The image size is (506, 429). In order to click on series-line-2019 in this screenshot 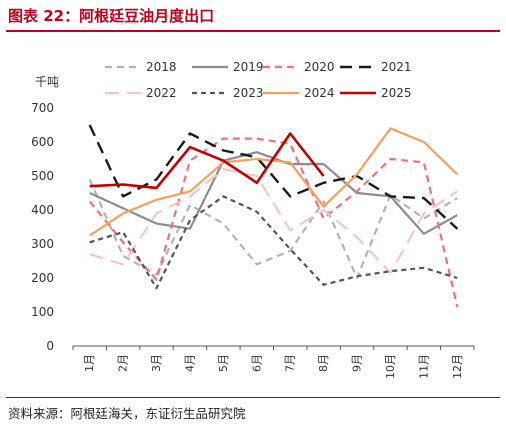, I will do `click(273, 193)`.